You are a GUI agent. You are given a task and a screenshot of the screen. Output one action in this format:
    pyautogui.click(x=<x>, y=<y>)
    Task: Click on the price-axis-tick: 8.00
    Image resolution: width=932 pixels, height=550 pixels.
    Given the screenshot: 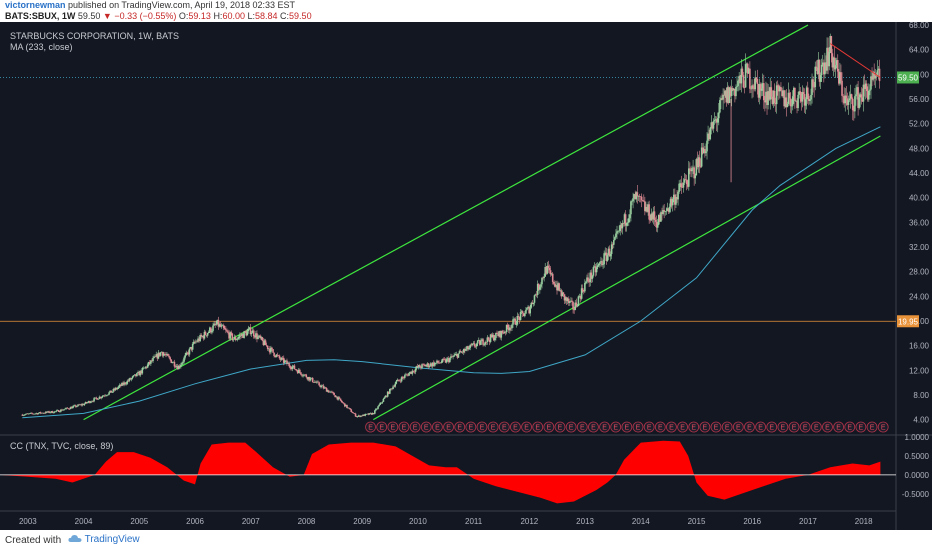 What is the action you would take?
    pyautogui.click(x=921, y=395)
    